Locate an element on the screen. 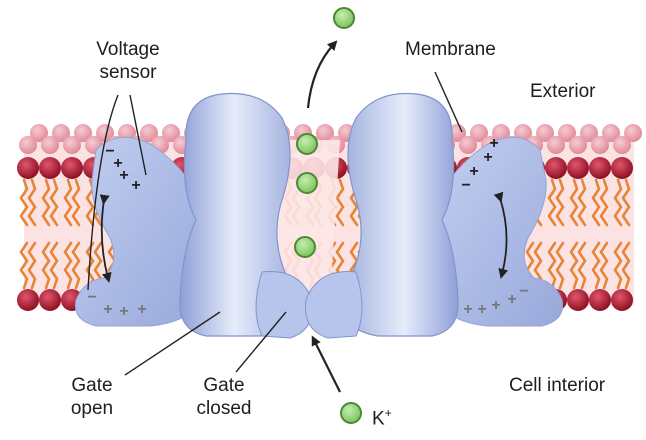 The width and height of the screenshot is (646, 440). label-membrane: Membrane is located at coordinates (450, 49).